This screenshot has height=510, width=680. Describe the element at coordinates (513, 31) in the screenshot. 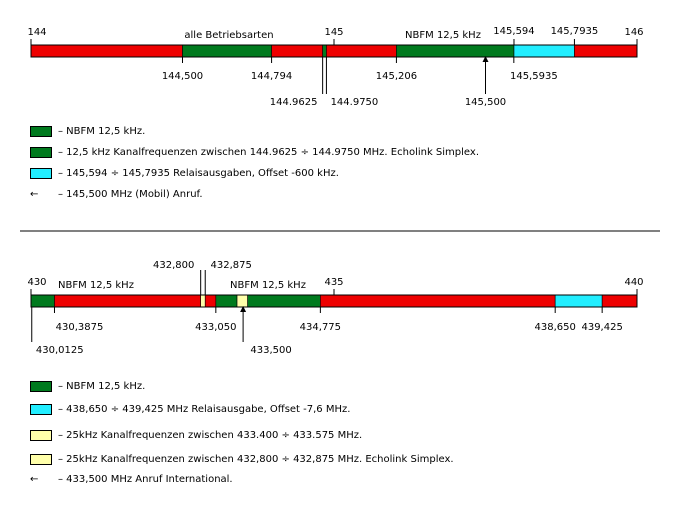

I see `top-value-label: 145,594` at that location.